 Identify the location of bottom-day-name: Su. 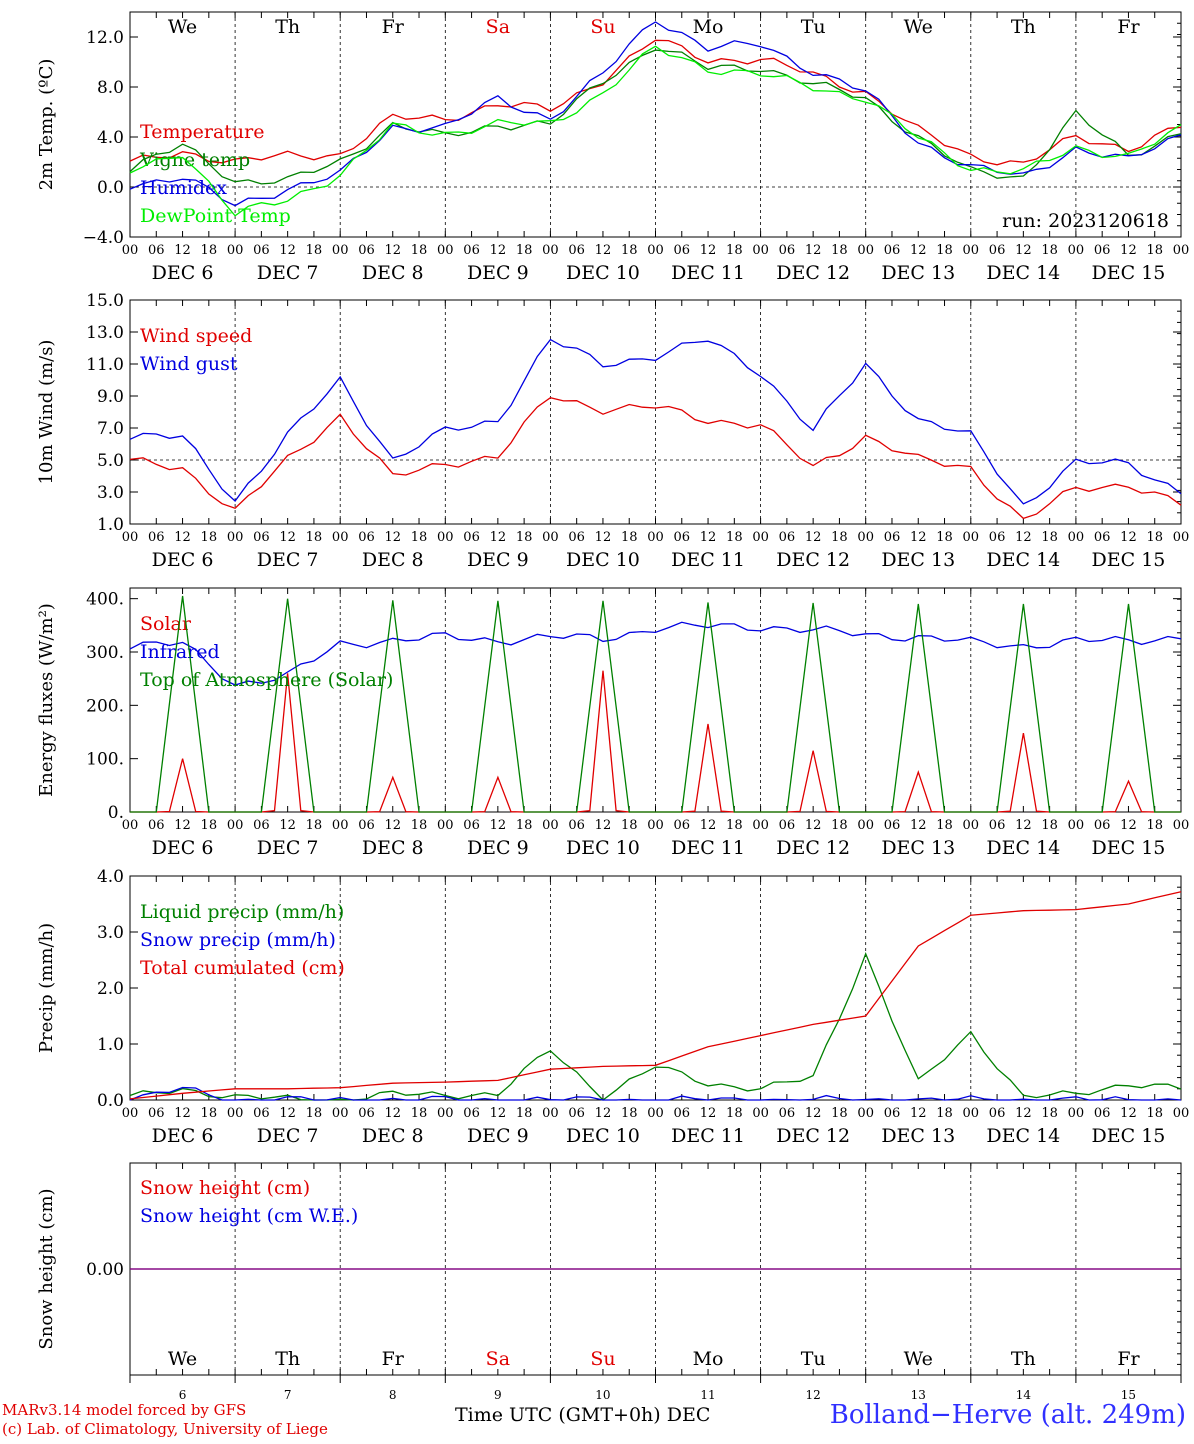
(602, 1359).